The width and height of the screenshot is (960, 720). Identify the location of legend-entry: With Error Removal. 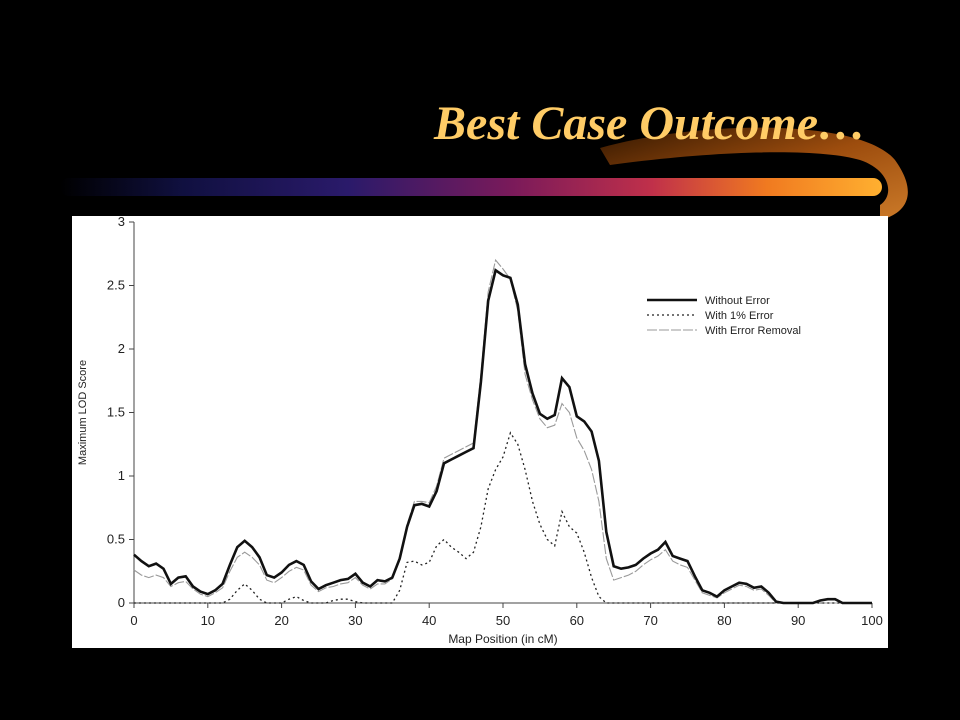
(753, 331).